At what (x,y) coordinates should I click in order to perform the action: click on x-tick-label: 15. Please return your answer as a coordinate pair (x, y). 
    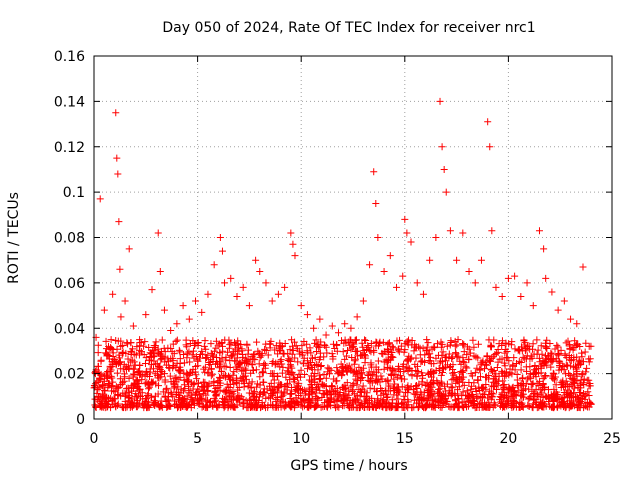
    Looking at the image, I should click on (405, 439).